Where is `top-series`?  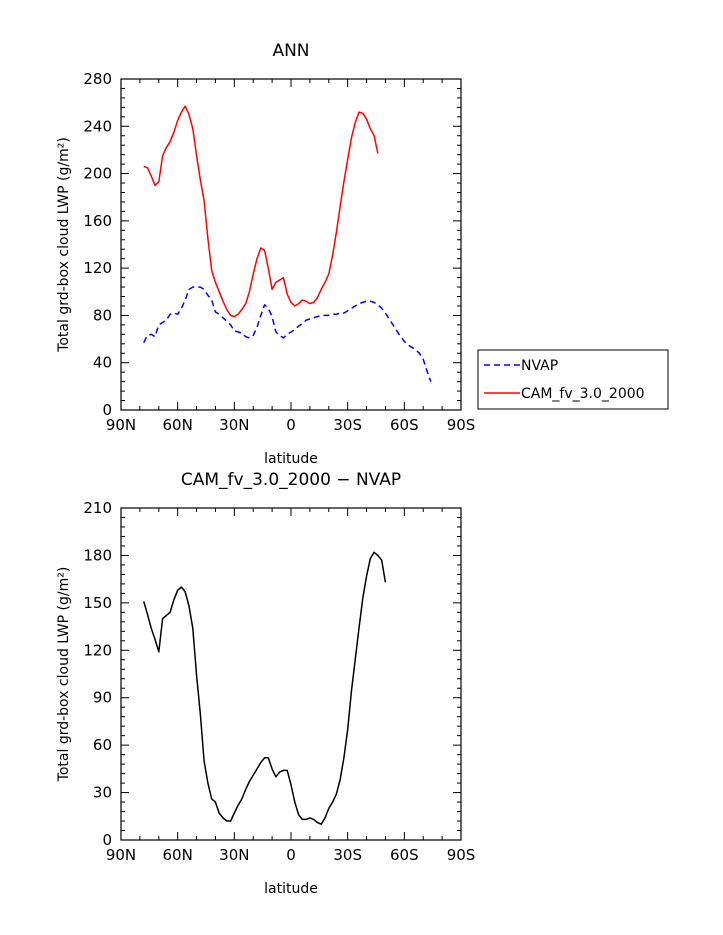
top-series is located at coordinates (287, 243).